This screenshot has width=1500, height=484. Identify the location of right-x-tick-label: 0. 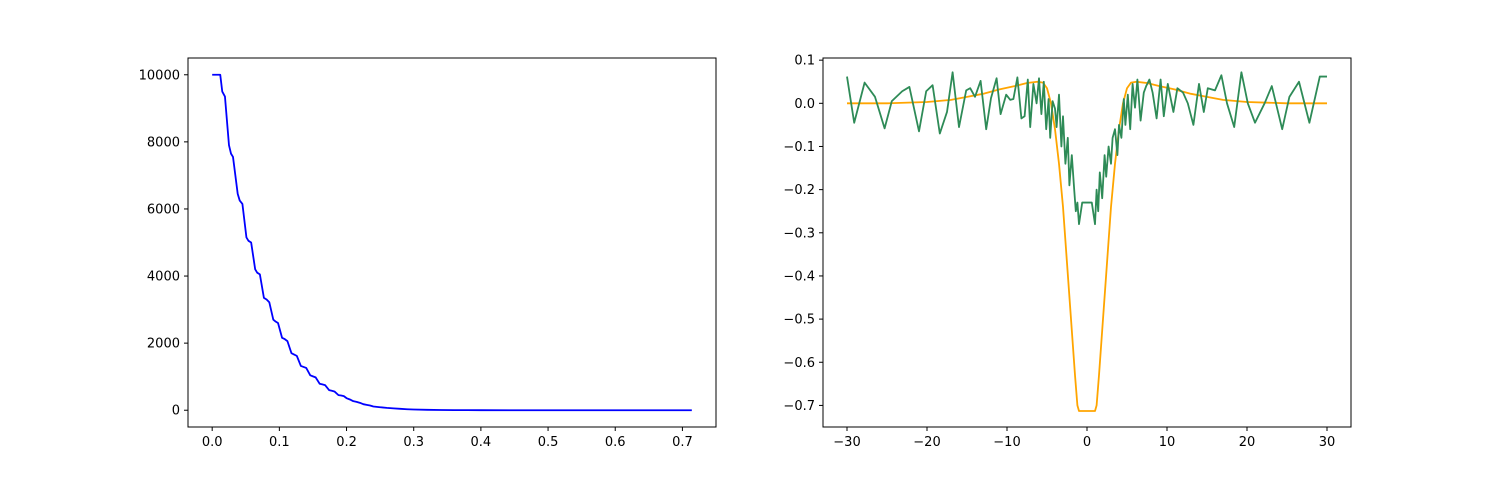
(1087, 442).